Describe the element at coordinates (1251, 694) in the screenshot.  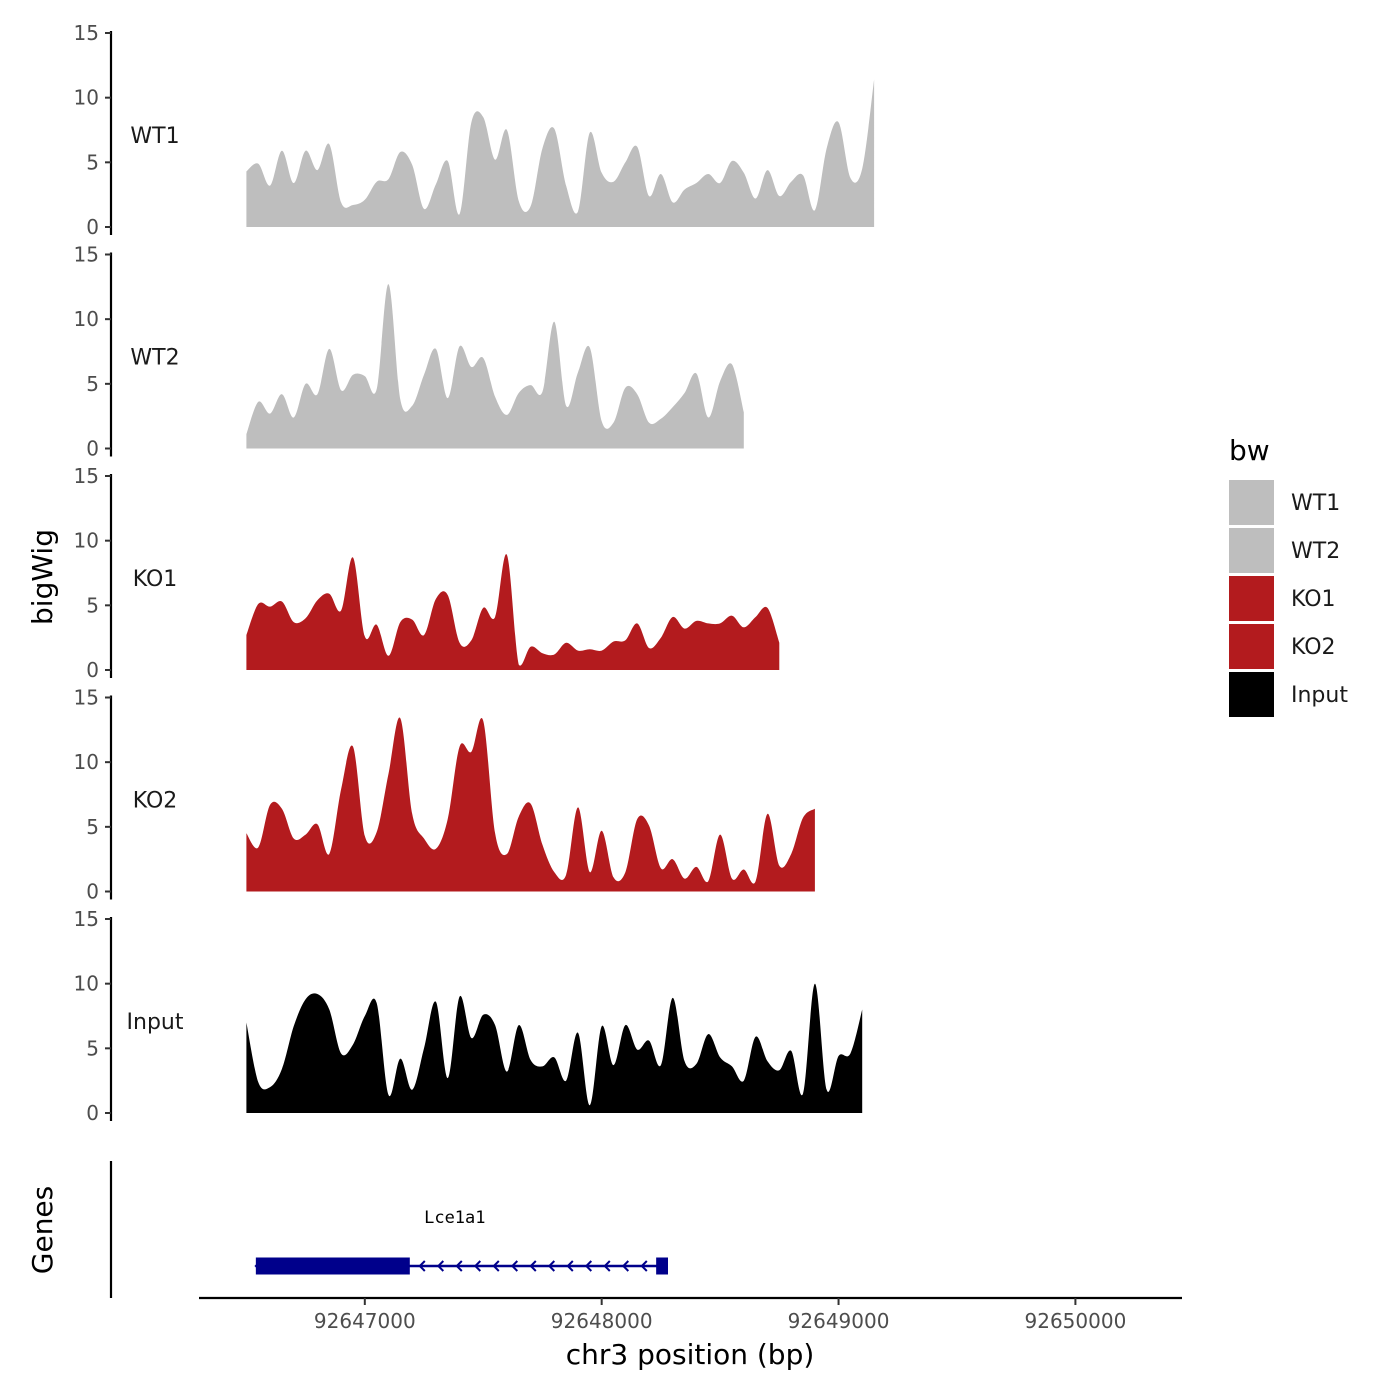
I see `legend-key-input` at that location.